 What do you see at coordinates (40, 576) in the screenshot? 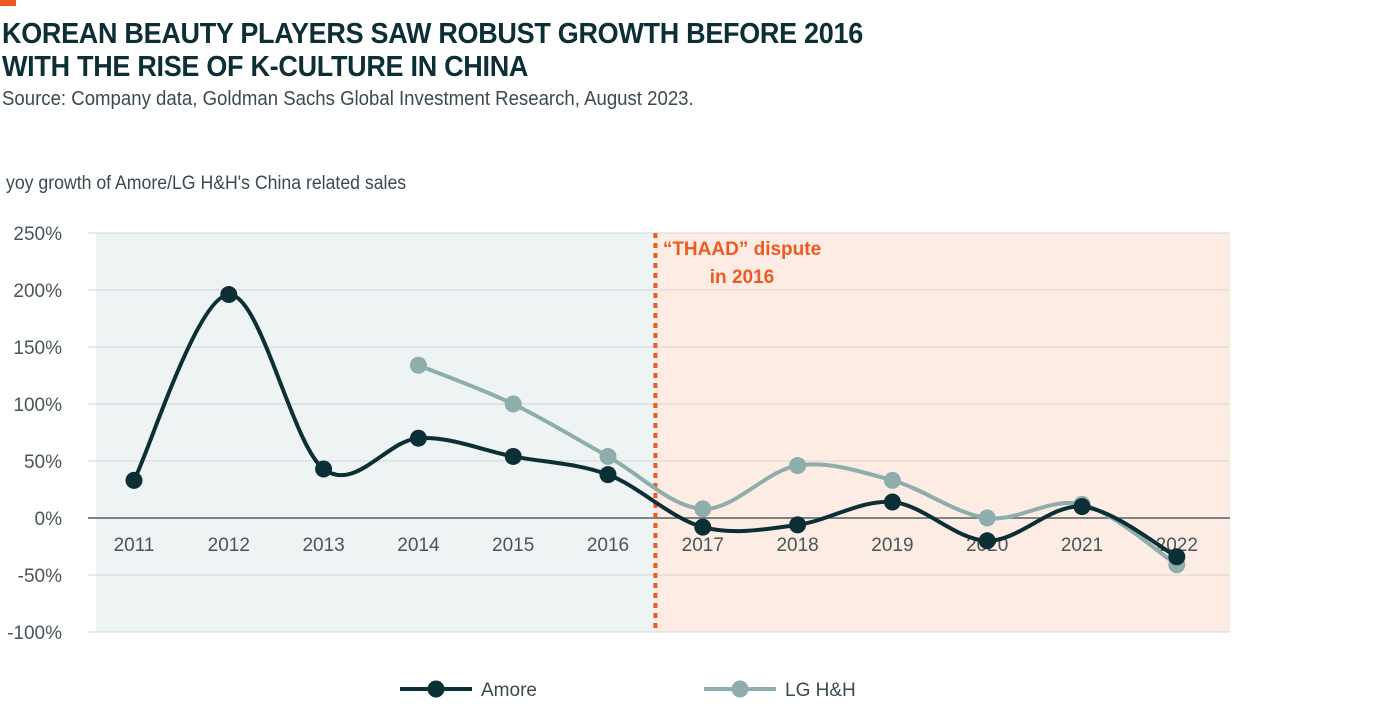
I see `y-tick-label: -50%` at bounding box center [40, 576].